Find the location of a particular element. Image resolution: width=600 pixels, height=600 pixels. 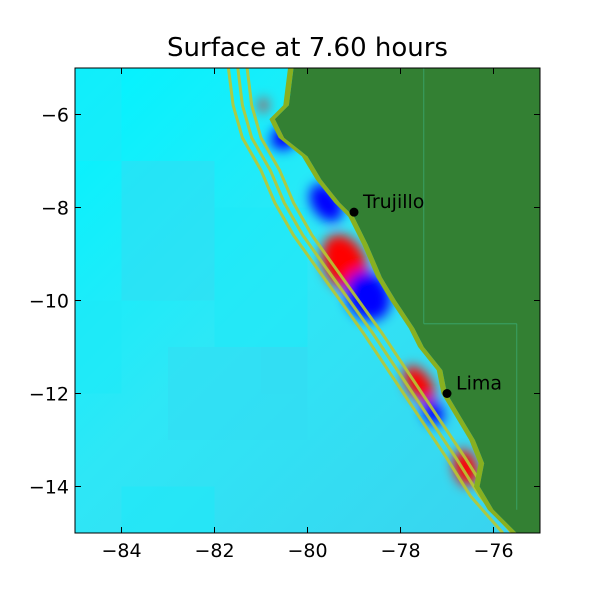

y-tick-label: −10 is located at coordinates (49, 302).